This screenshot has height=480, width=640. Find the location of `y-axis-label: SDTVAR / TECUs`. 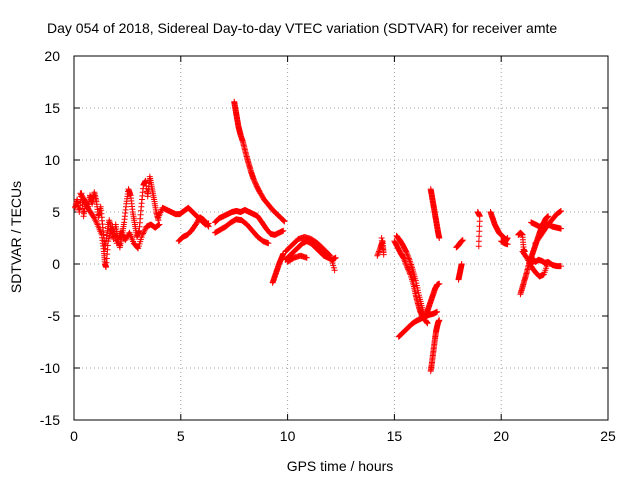

y-axis-label: SDTVAR / TECUs is located at coordinates (16, 237).